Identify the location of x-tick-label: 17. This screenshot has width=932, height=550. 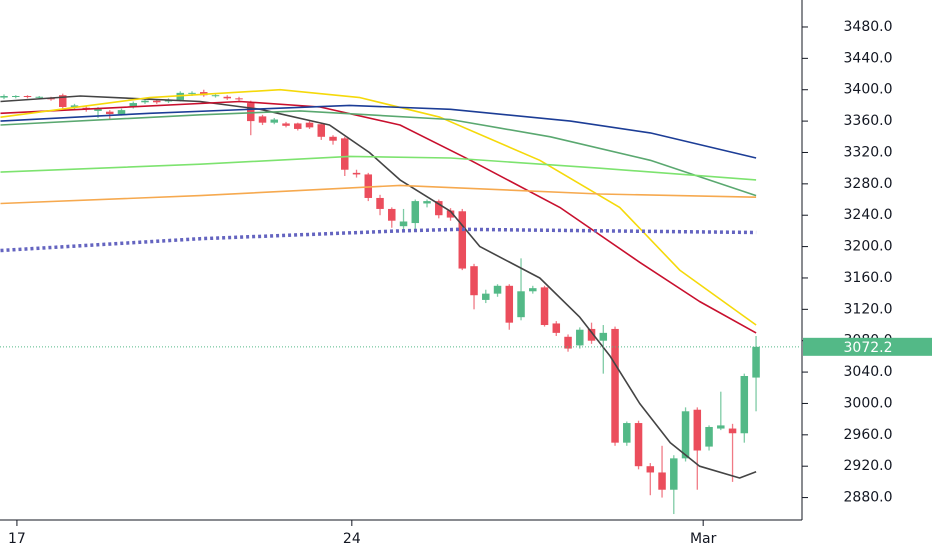
(17, 539).